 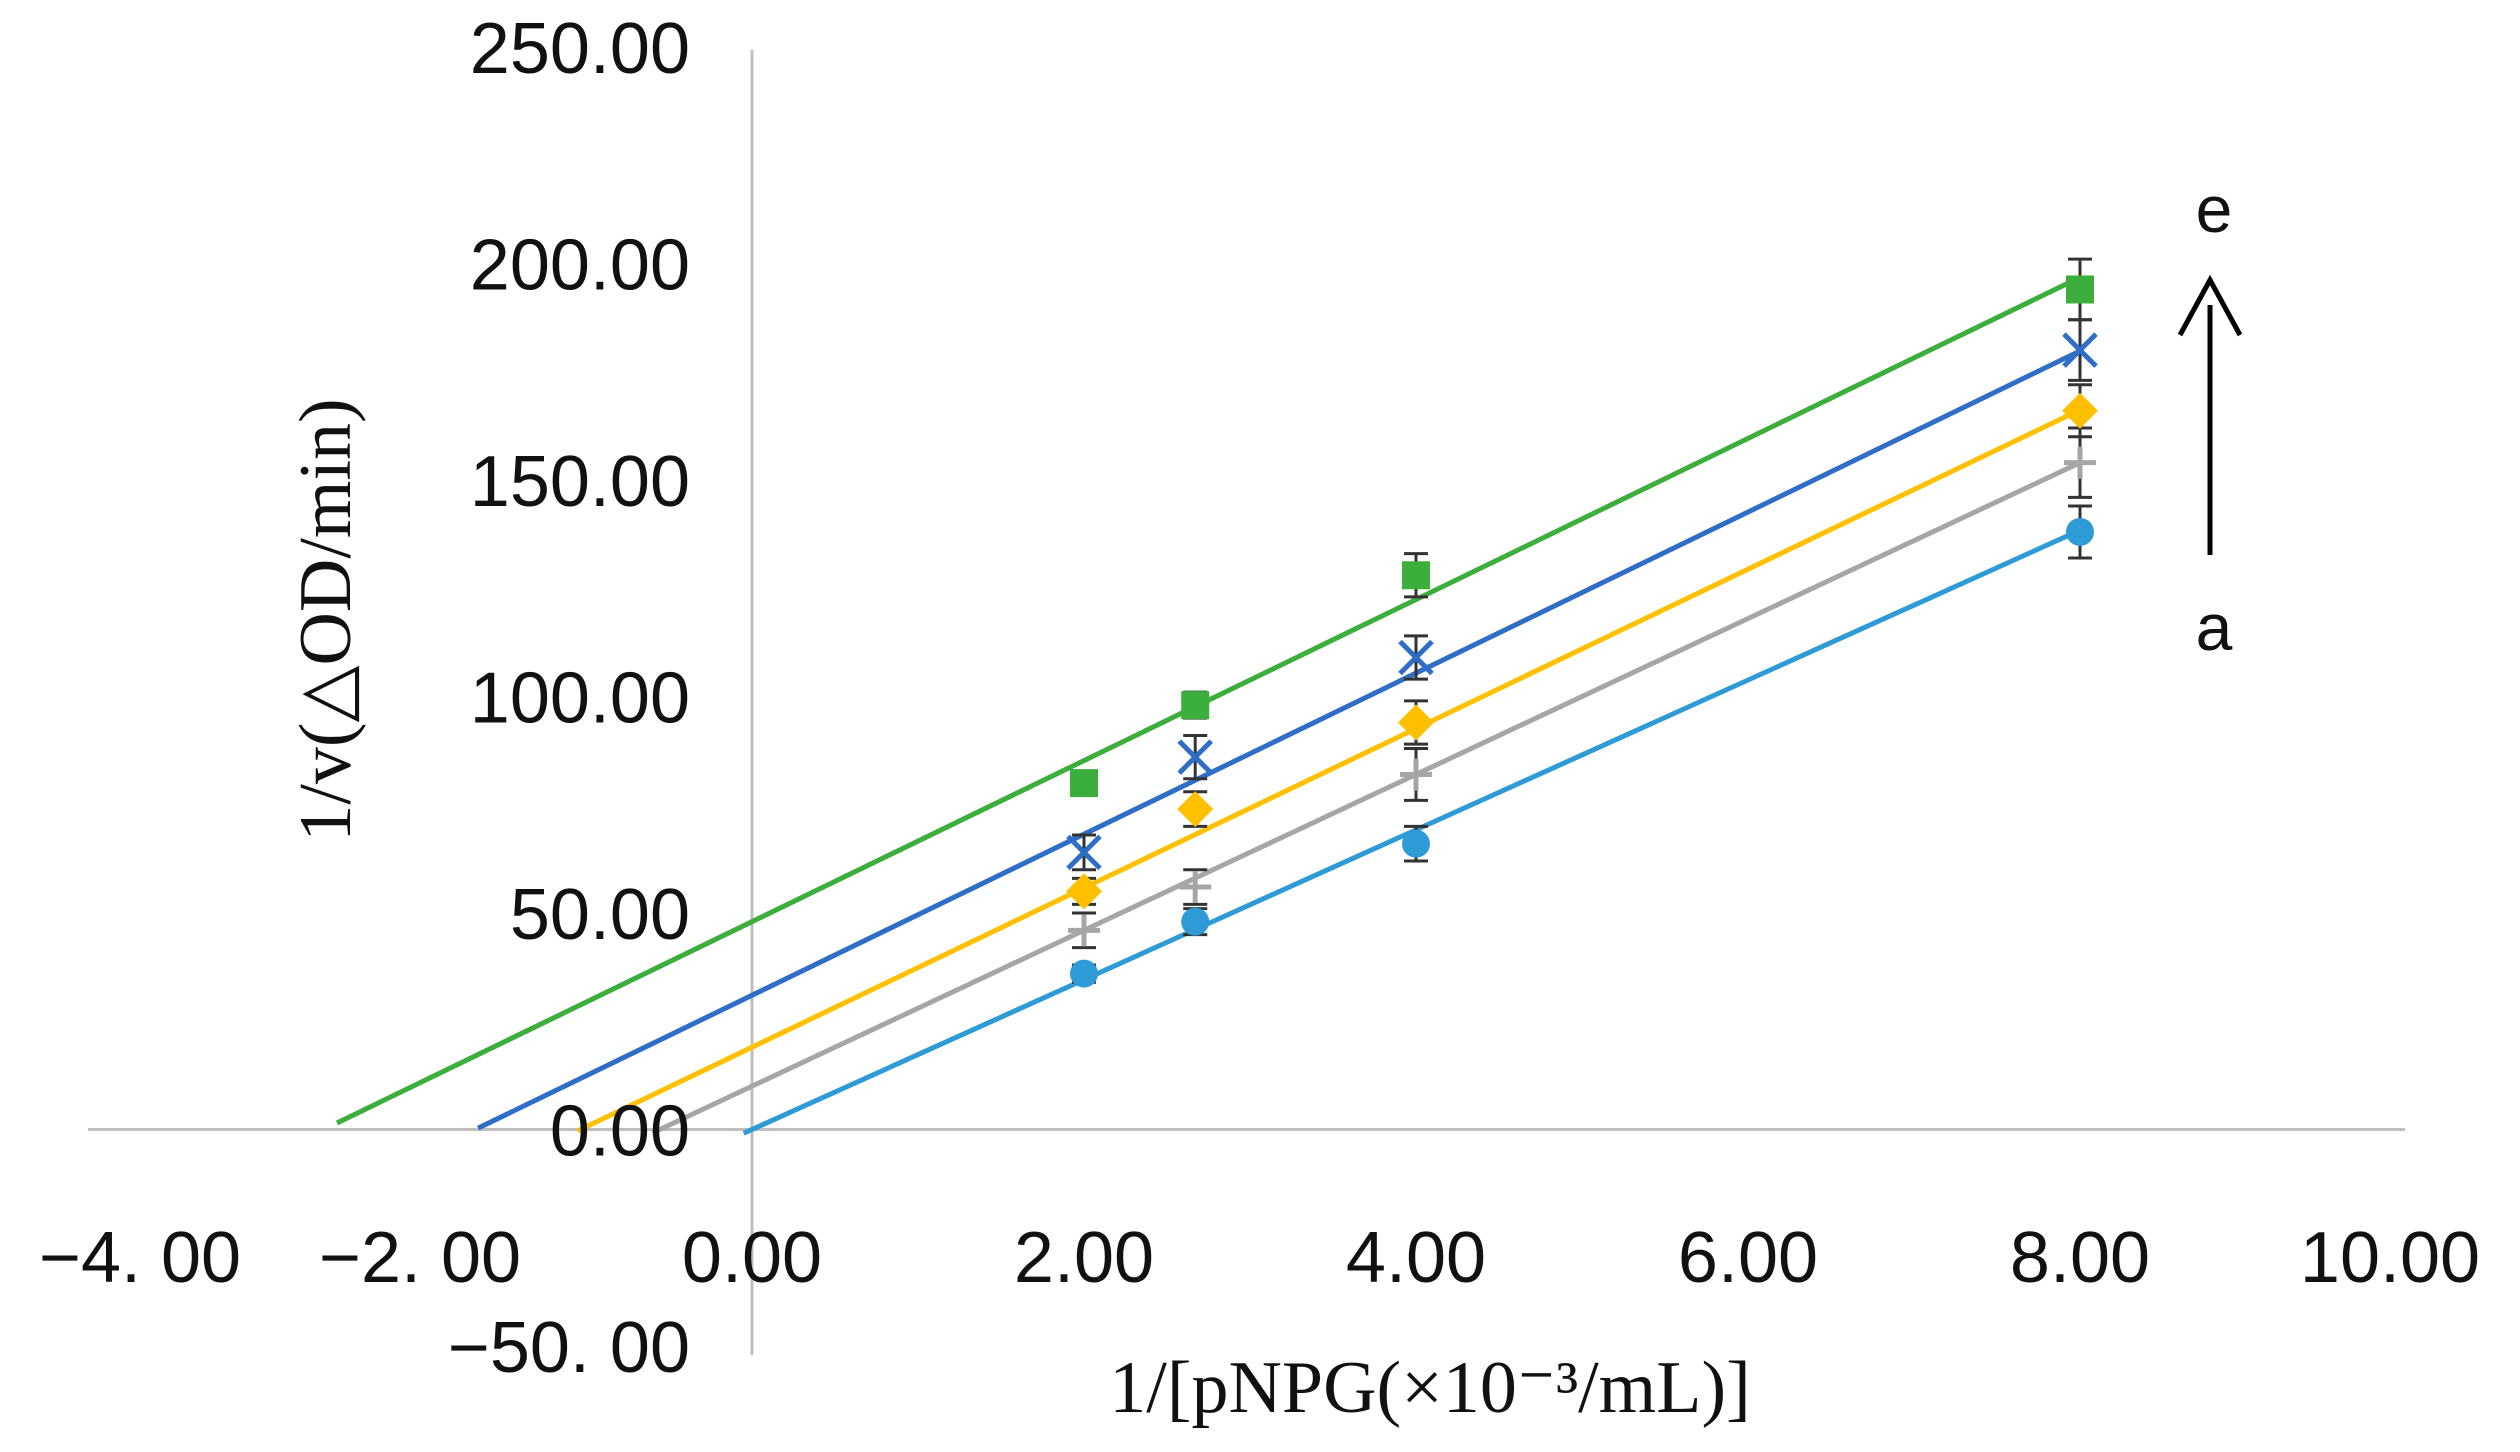 What do you see at coordinates (580, 482) in the screenshot?
I see `y-tick-label: 150.00` at bounding box center [580, 482].